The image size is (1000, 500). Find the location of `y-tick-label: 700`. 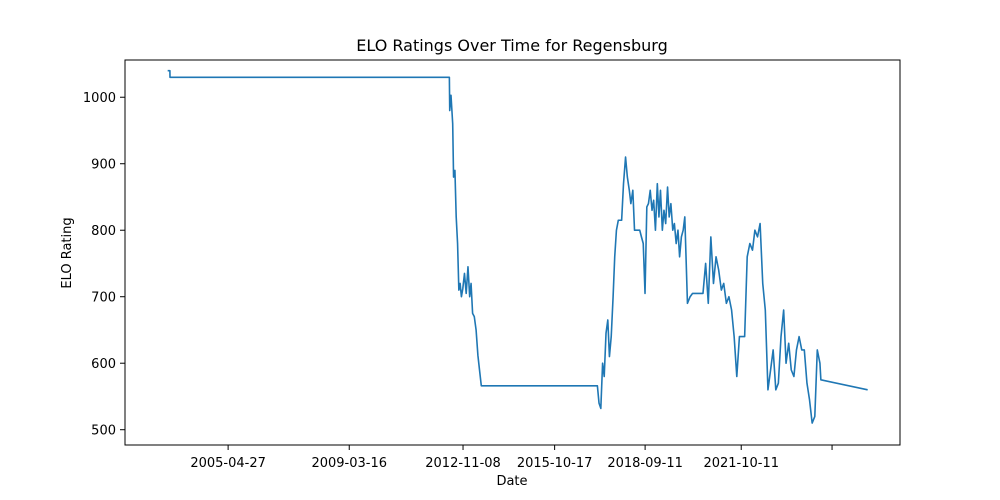

y-tick-label: 700 is located at coordinates (103, 298).